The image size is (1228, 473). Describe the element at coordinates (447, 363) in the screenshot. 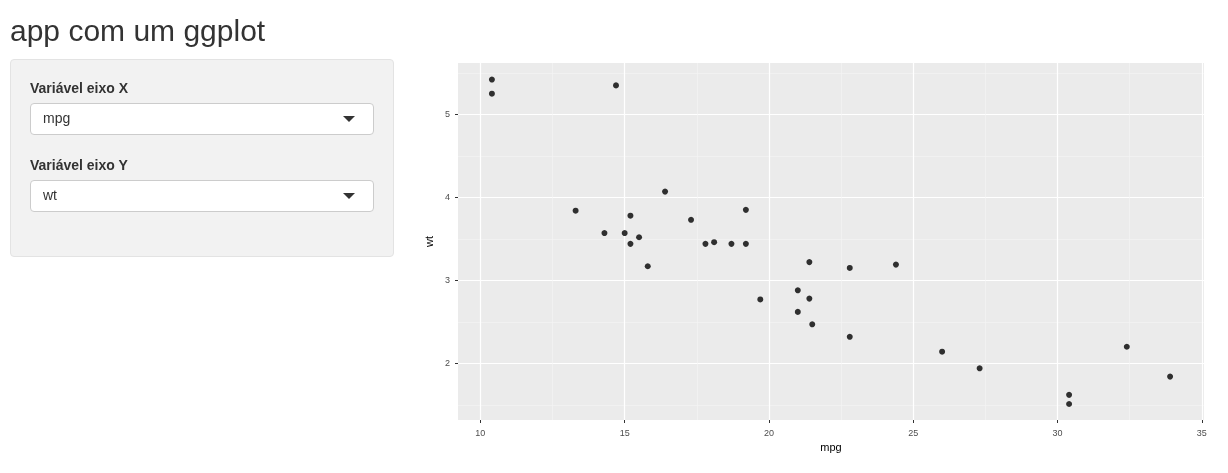

I see `y-tick-label: 2` at that location.